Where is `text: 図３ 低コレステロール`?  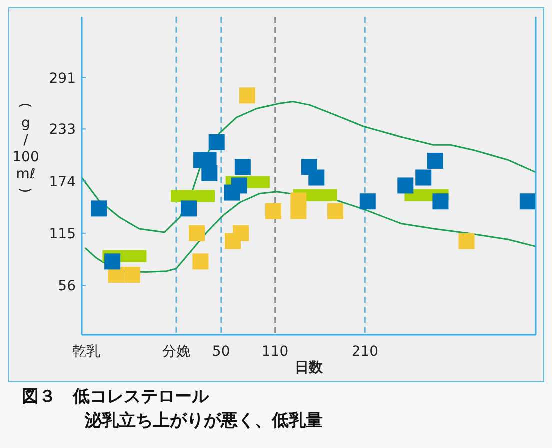 text: 図３ 低コレステロール is located at coordinates (116, 397).